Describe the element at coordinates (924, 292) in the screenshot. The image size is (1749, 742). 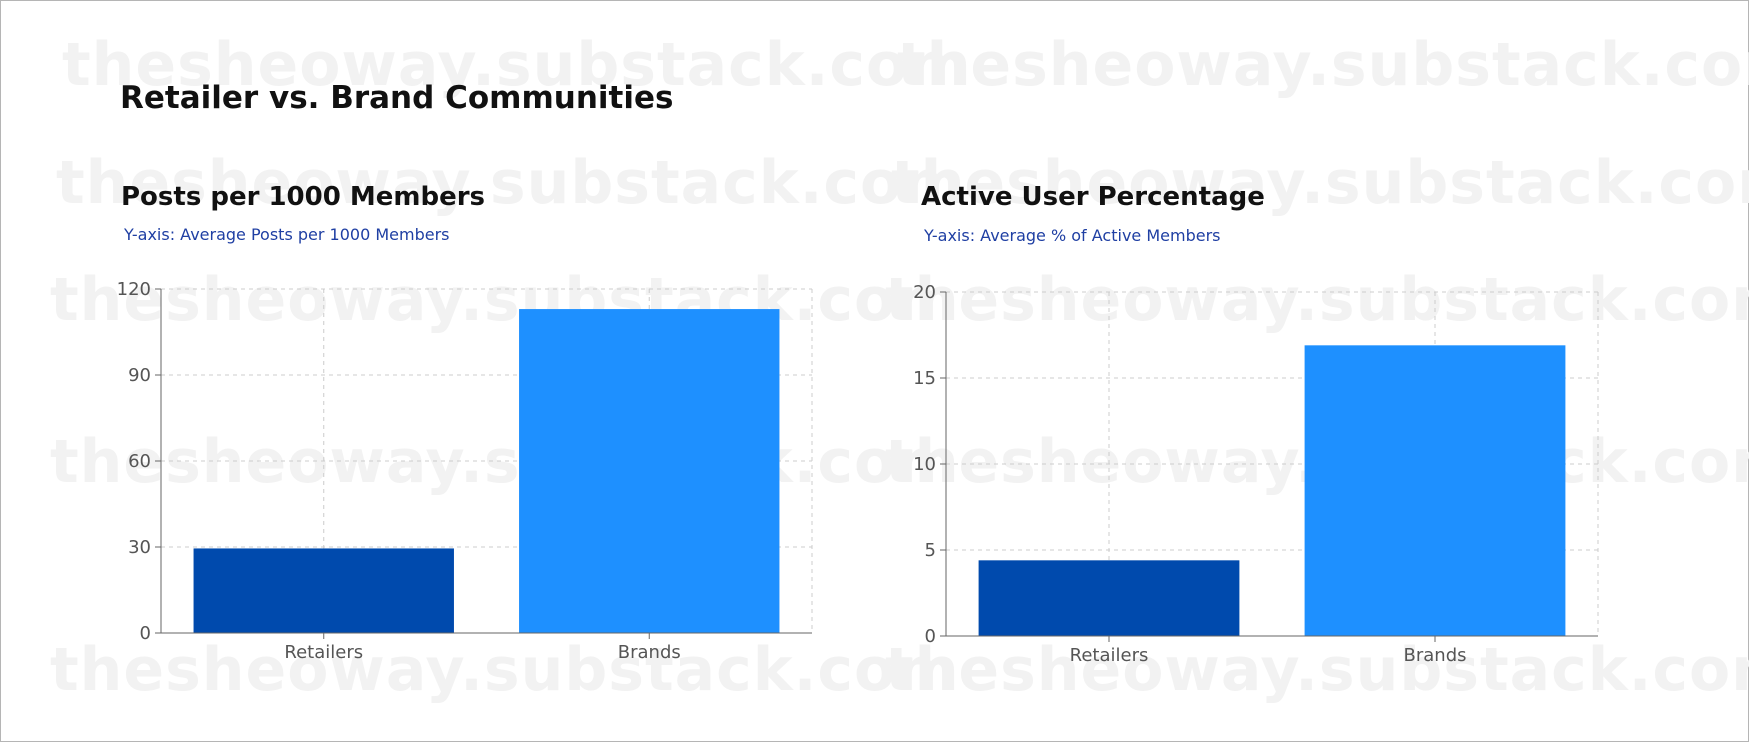
I see `y-tick-label: 20` at that location.